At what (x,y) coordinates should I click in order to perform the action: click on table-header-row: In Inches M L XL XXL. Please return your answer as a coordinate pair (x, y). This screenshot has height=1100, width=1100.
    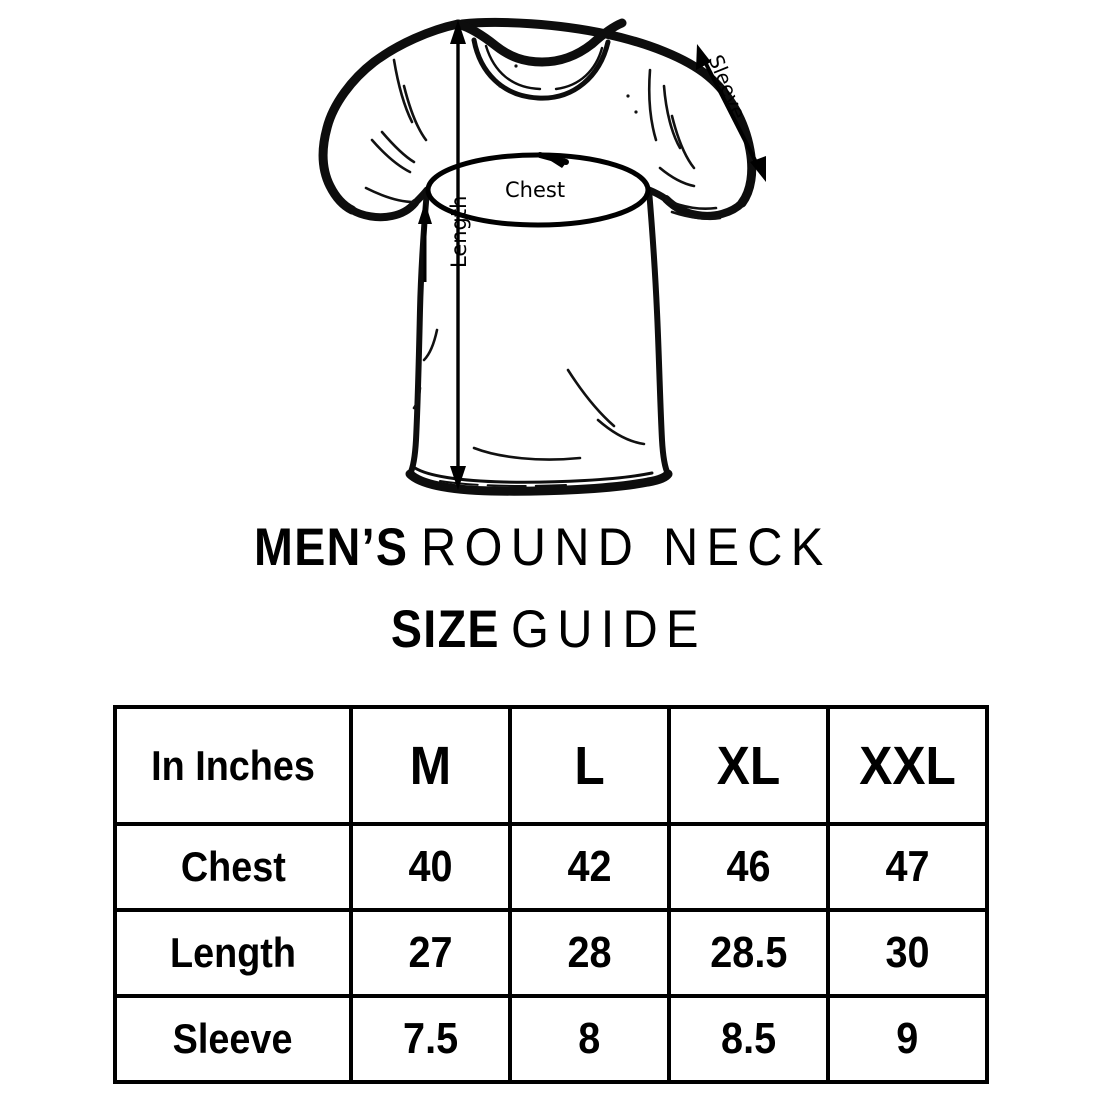
    Looking at the image, I should click on (551, 765).